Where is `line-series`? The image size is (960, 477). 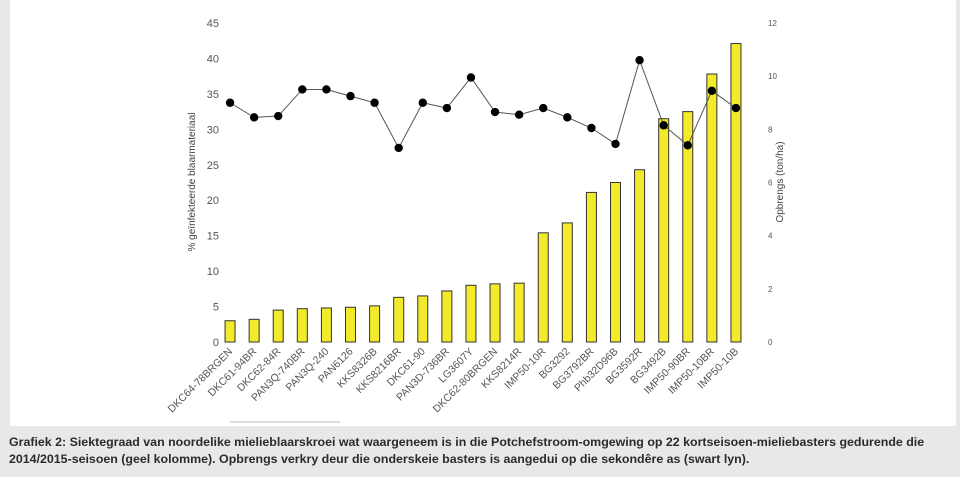
line-series is located at coordinates (483, 104).